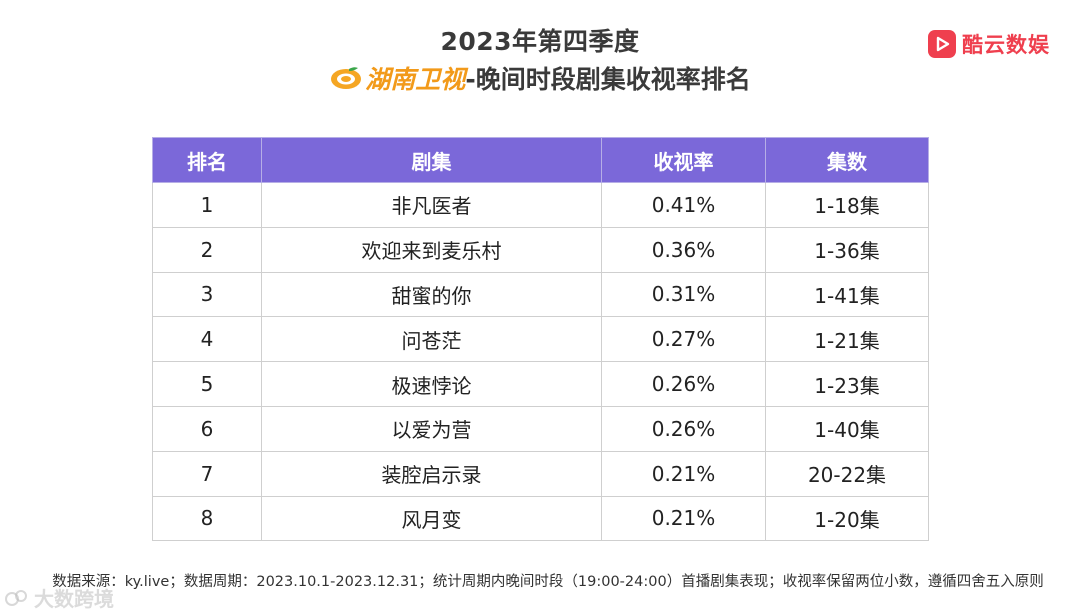  I want to click on brand-name: 酷云数娱, so click(1006, 45).